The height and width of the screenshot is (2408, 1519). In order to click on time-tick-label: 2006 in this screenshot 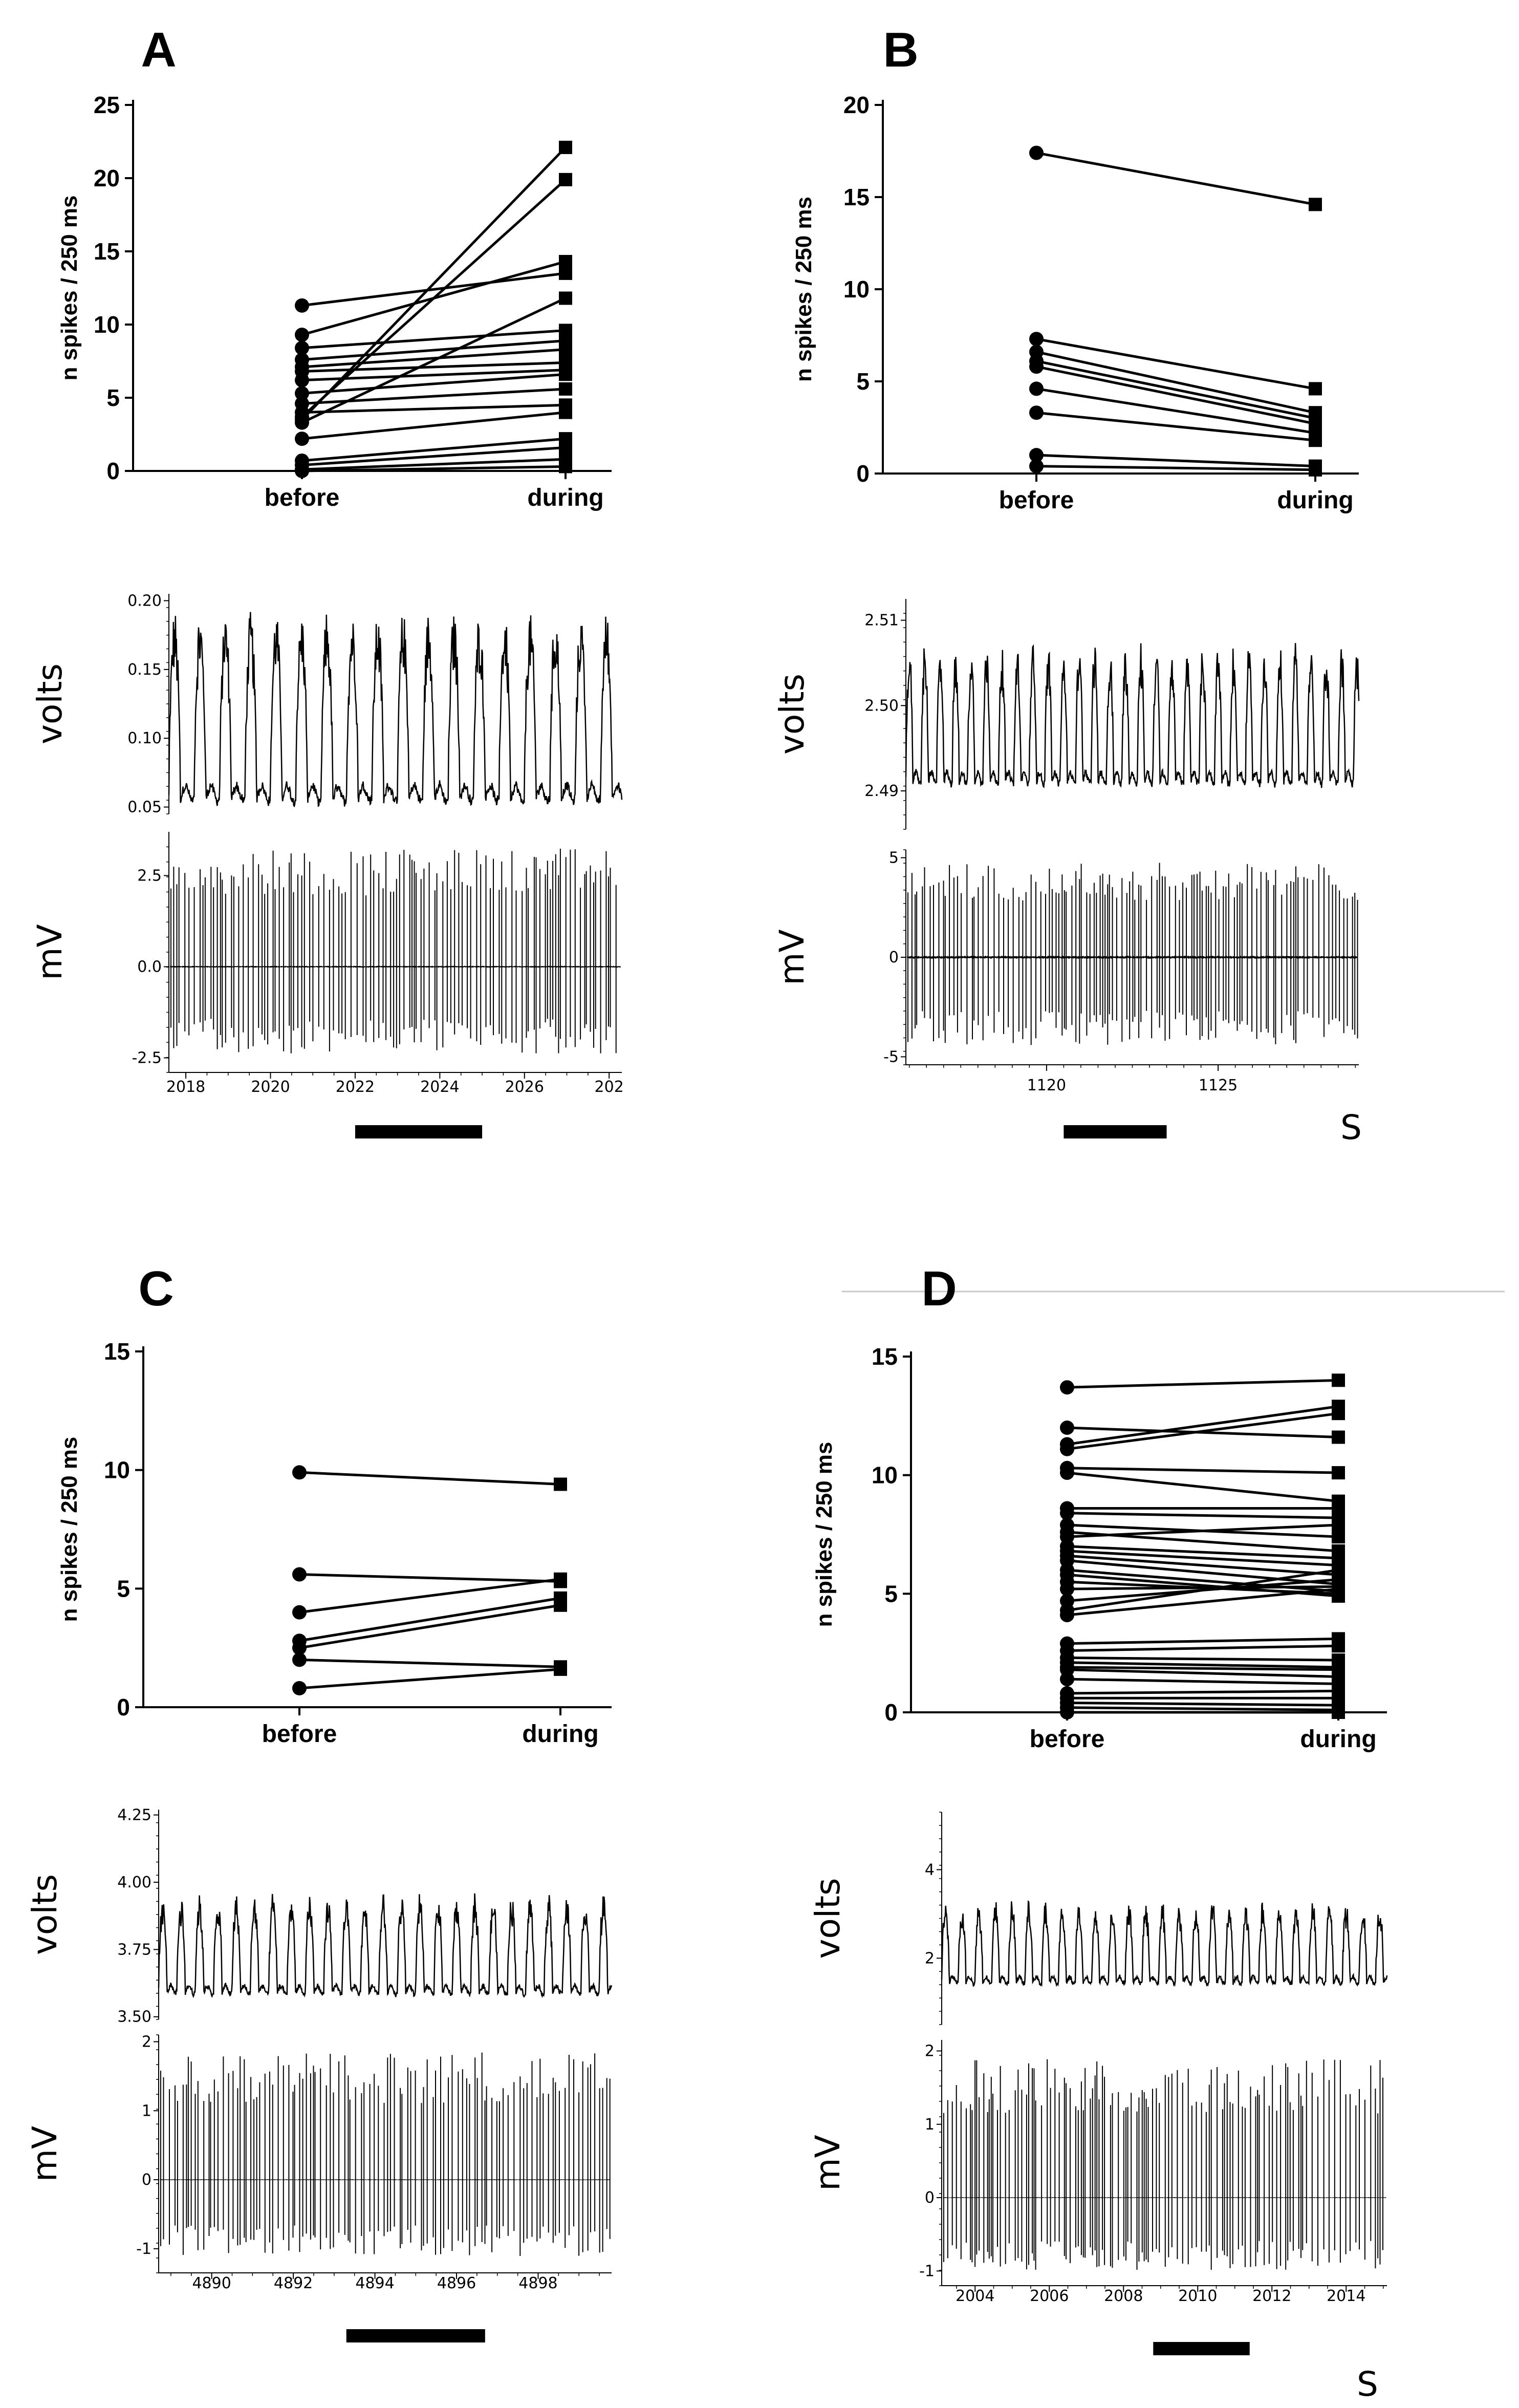, I will do `click(1049, 2296)`.